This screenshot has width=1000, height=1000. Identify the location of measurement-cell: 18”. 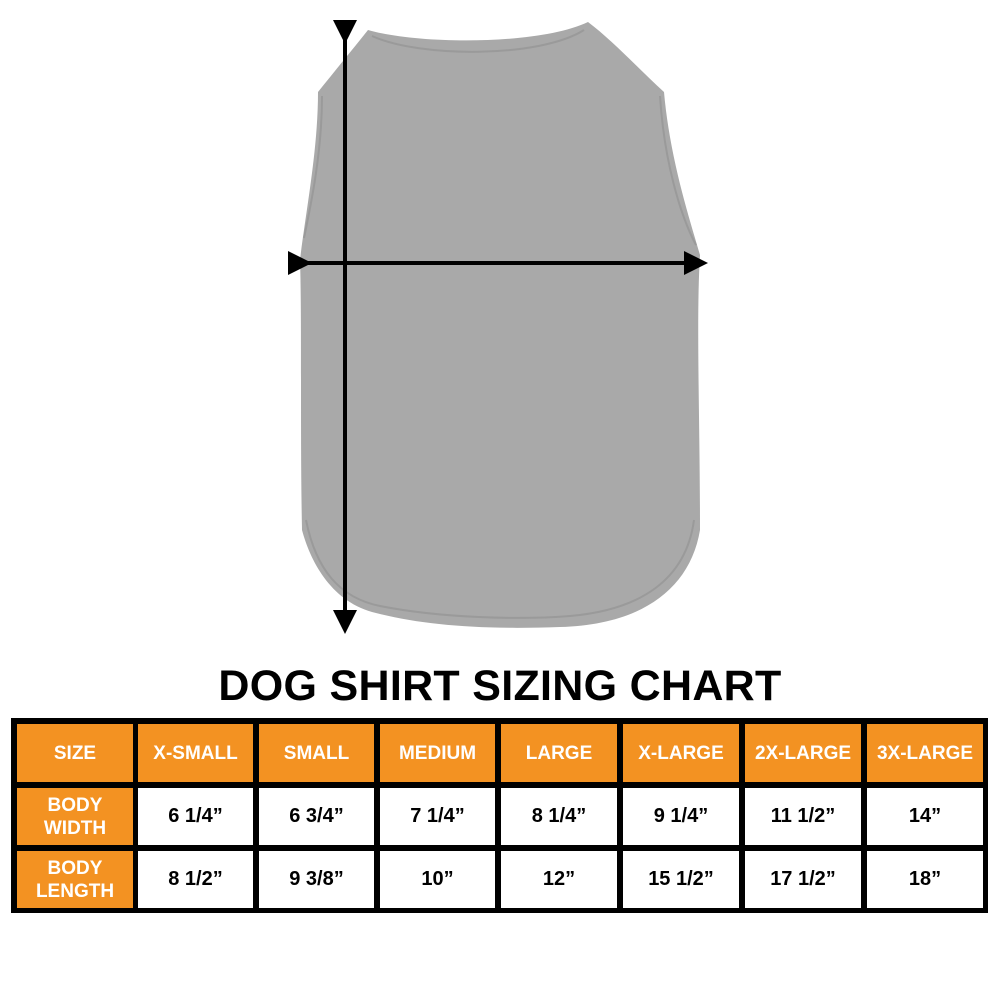
(925, 879).